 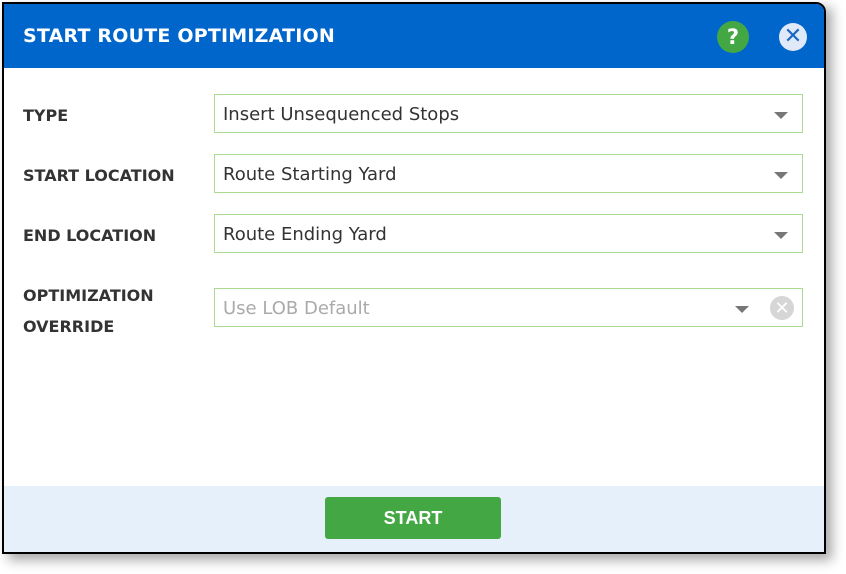 What do you see at coordinates (46, 115) in the screenshot?
I see `type-label: TYPE` at bounding box center [46, 115].